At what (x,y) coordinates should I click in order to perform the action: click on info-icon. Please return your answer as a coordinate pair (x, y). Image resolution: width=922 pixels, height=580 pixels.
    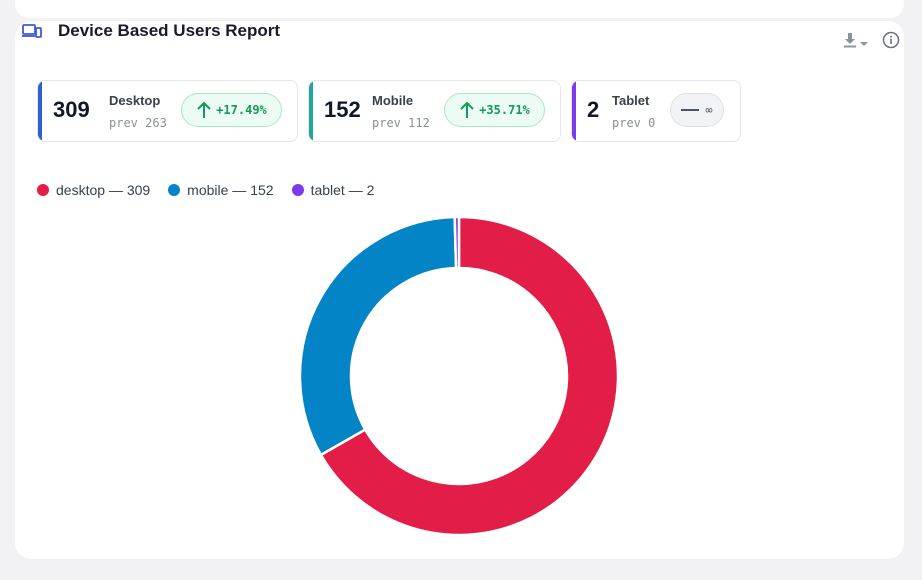
    Looking at the image, I should click on (891, 42).